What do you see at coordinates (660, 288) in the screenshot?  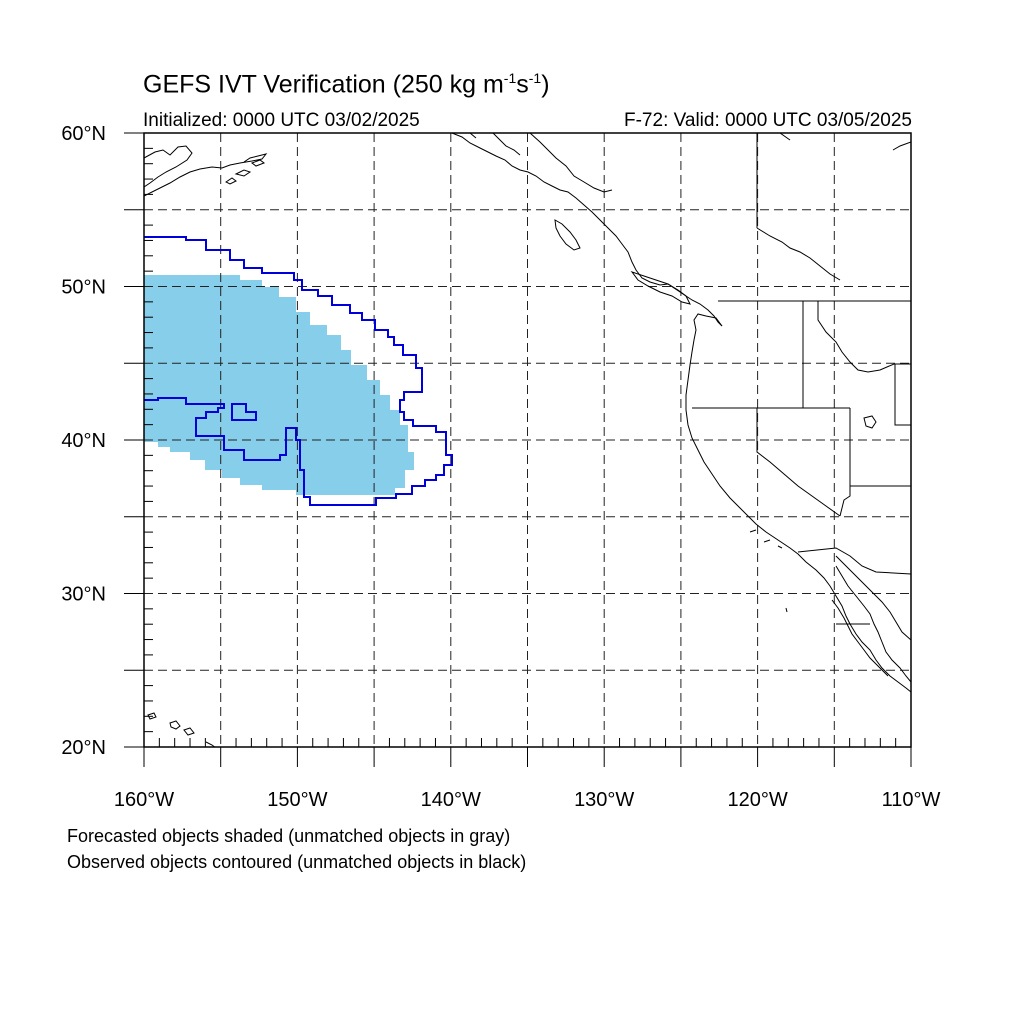 I see `vancouver-island` at bounding box center [660, 288].